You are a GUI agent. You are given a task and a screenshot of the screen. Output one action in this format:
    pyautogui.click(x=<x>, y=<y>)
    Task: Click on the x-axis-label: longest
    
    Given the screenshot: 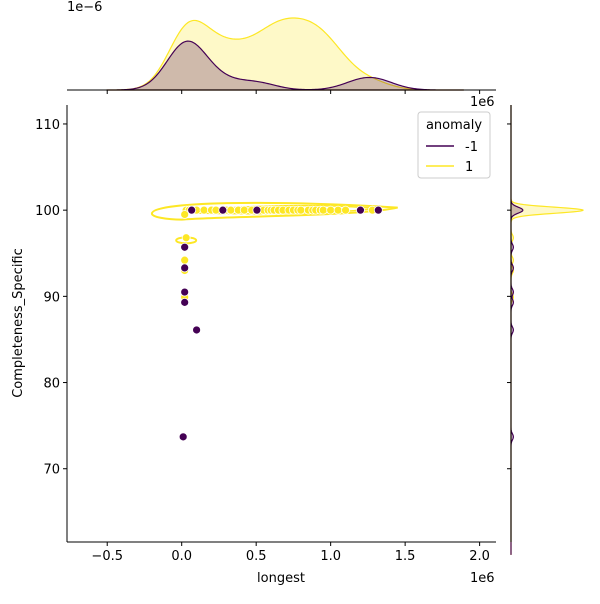 What is the action you would take?
    pyautogui.click(x=281, y=578)
    